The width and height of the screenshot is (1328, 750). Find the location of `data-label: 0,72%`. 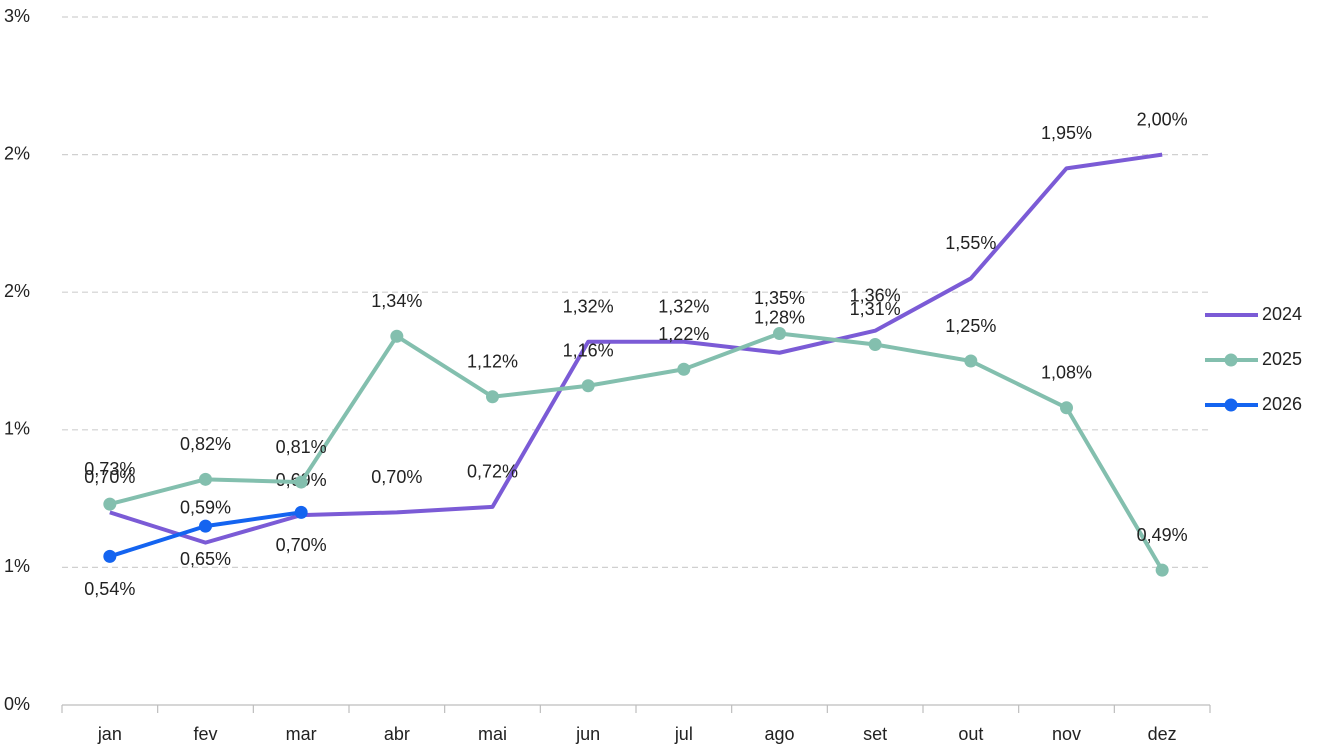

data-label: 0,72% is located at coordinates (492, 472).